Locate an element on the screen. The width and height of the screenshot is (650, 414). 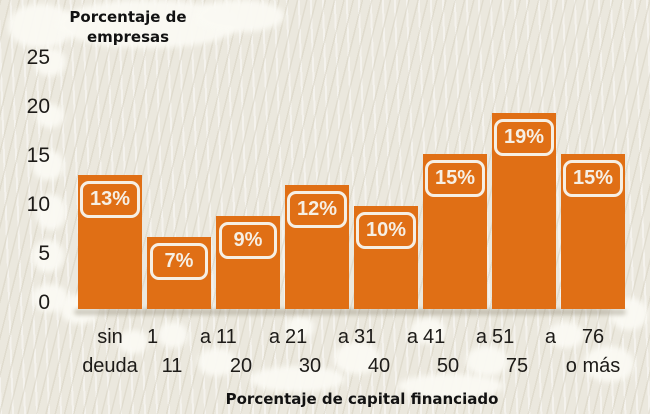
x-tick-text: 40 is located at coordinates (379, 366).